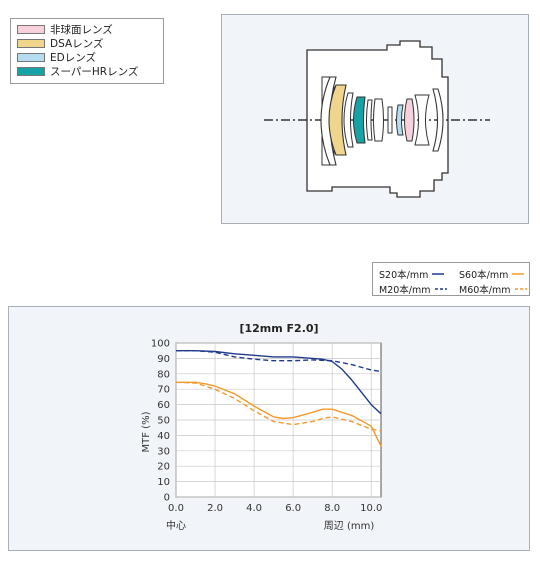 This screenshot has width=540, height=569. What do you see at coordinates (440, 289) in the screenshot?
I see `key-m20-line` at bounding box center [440, 289].